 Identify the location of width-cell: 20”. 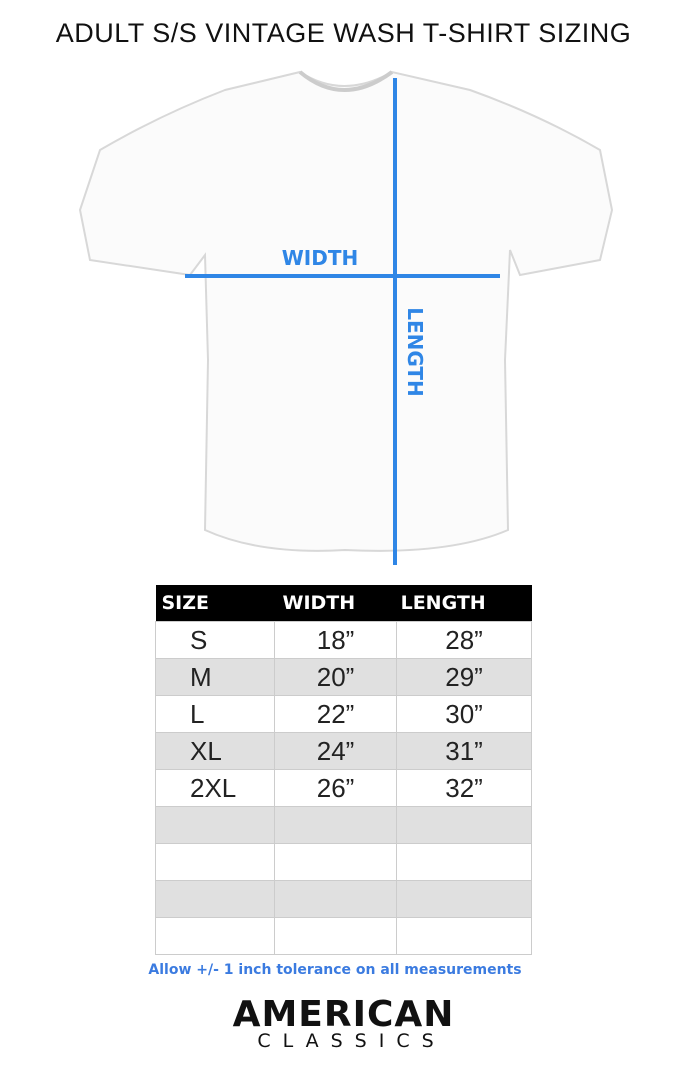
(335, 677).